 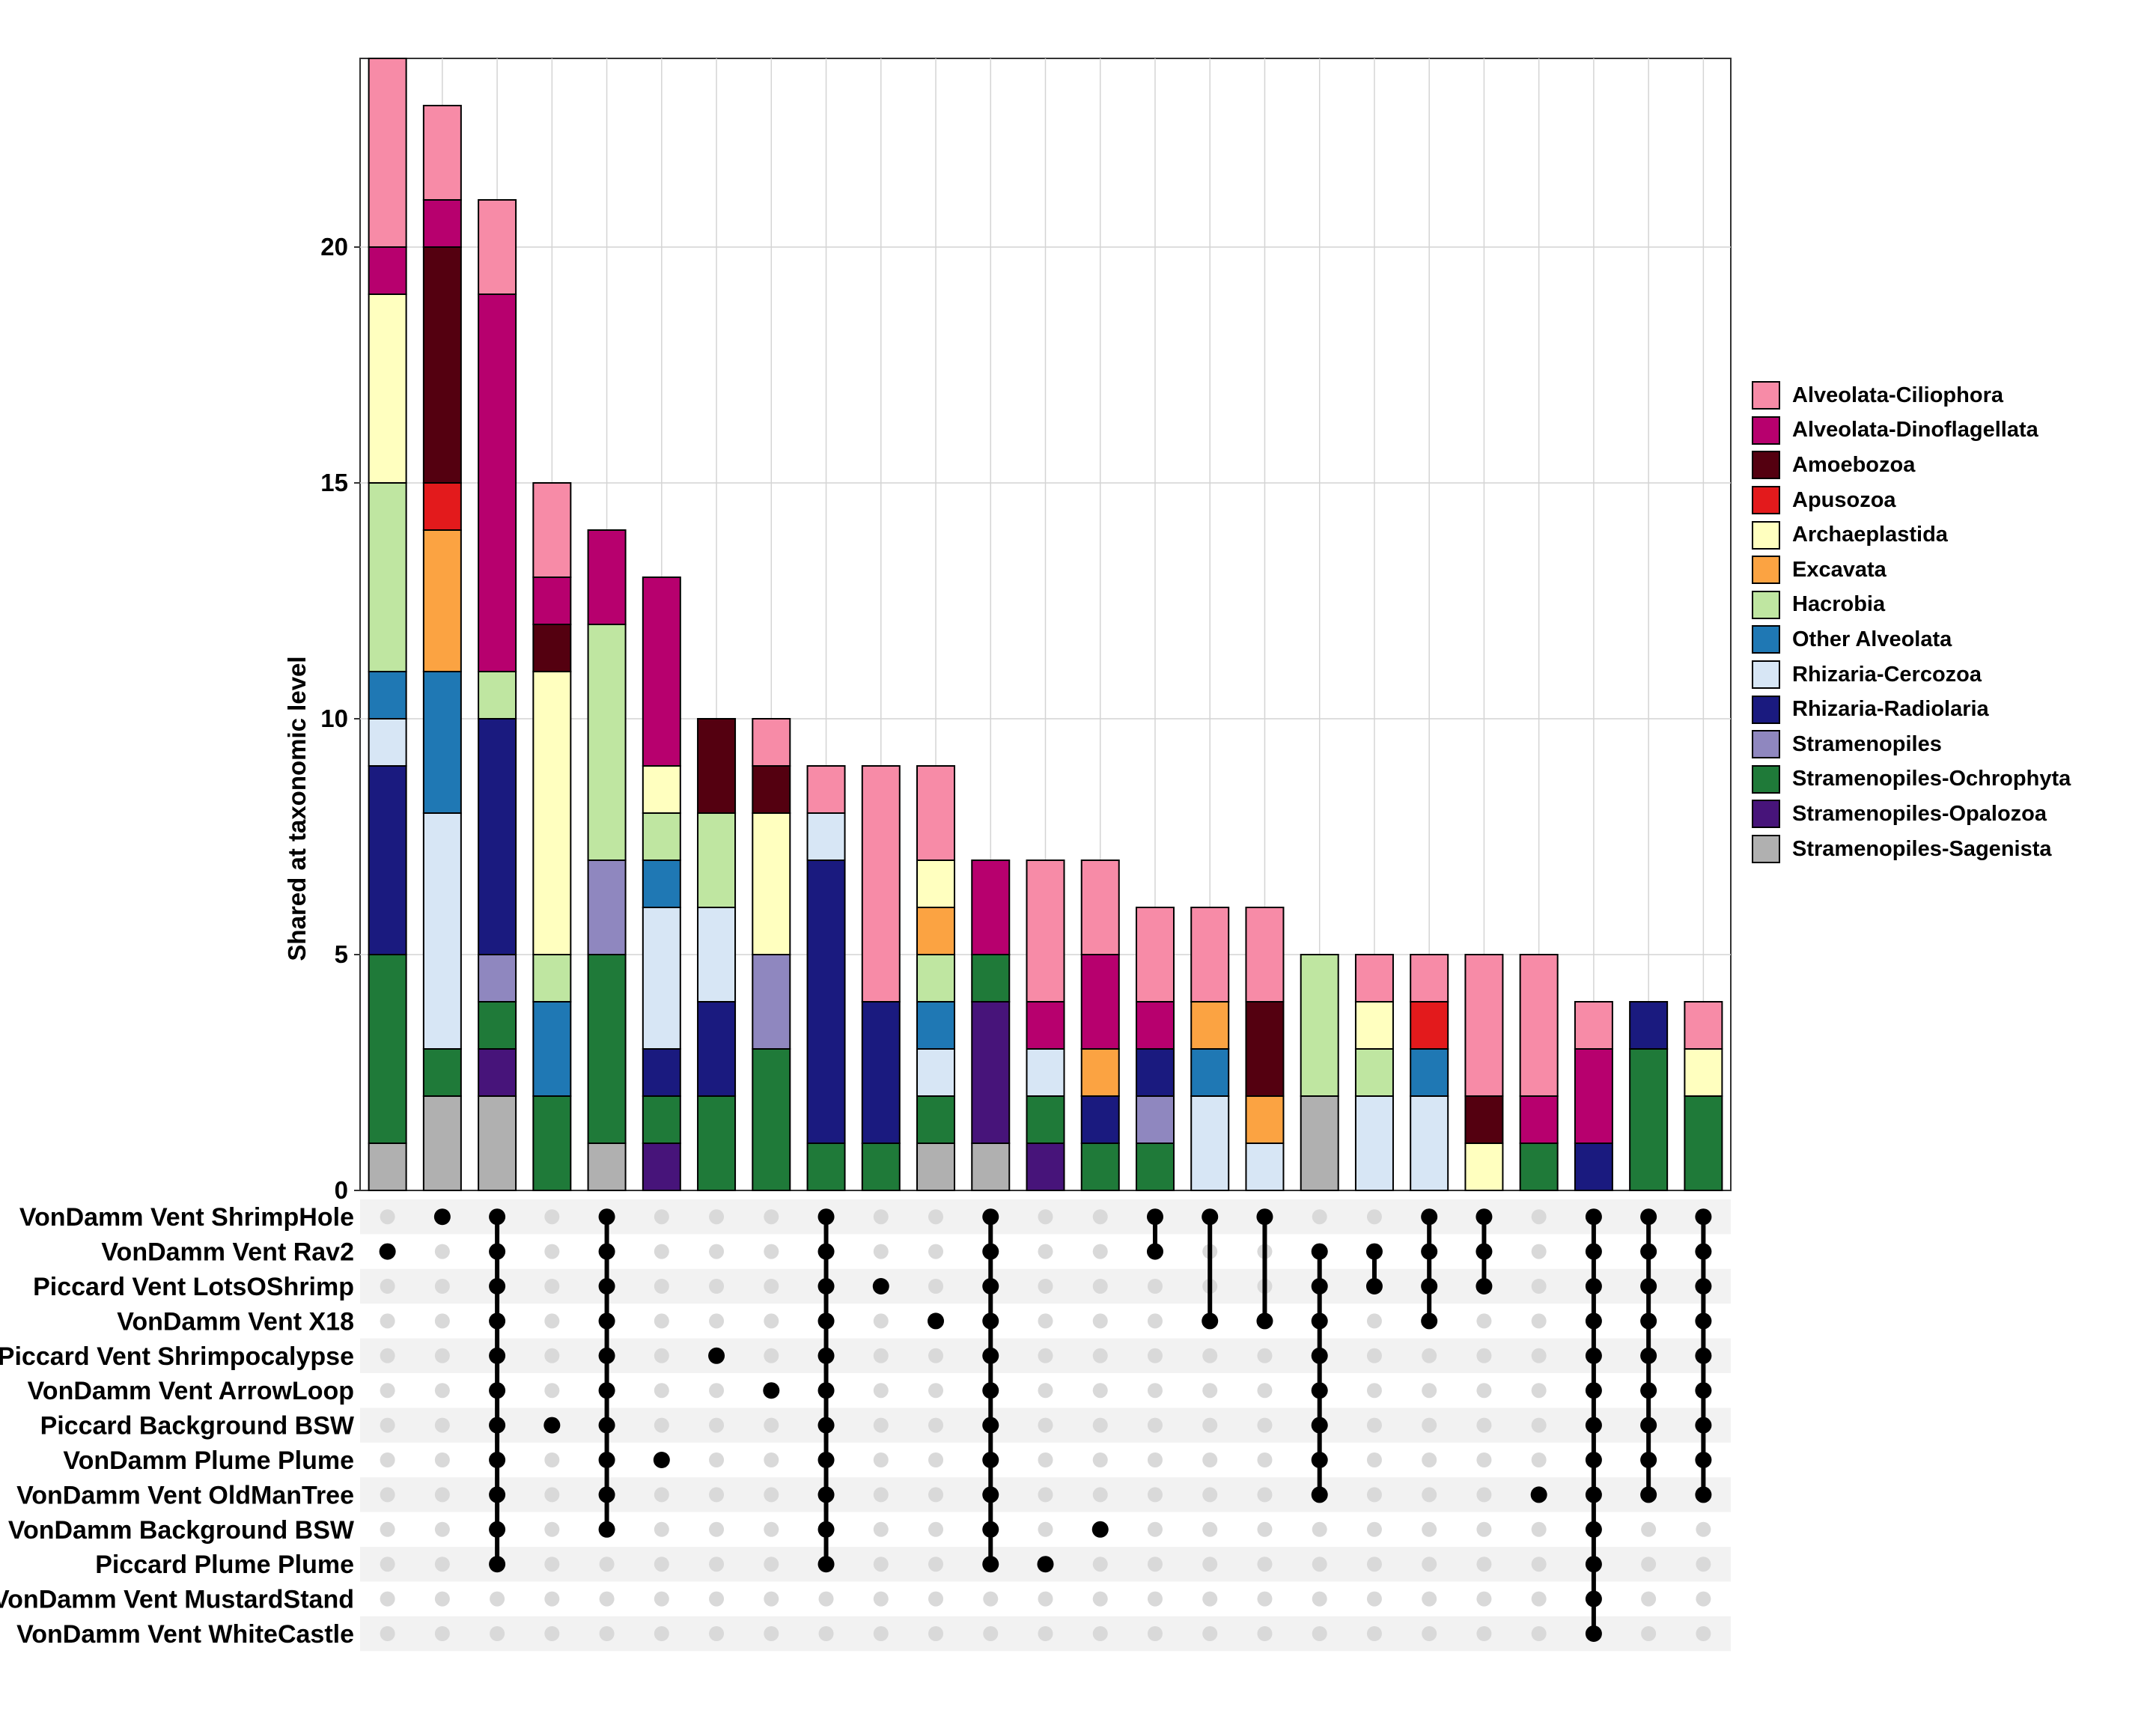 I want to click on set-label: Piccard Vent Shrimpocalypse, so click(x=177, y=1356).